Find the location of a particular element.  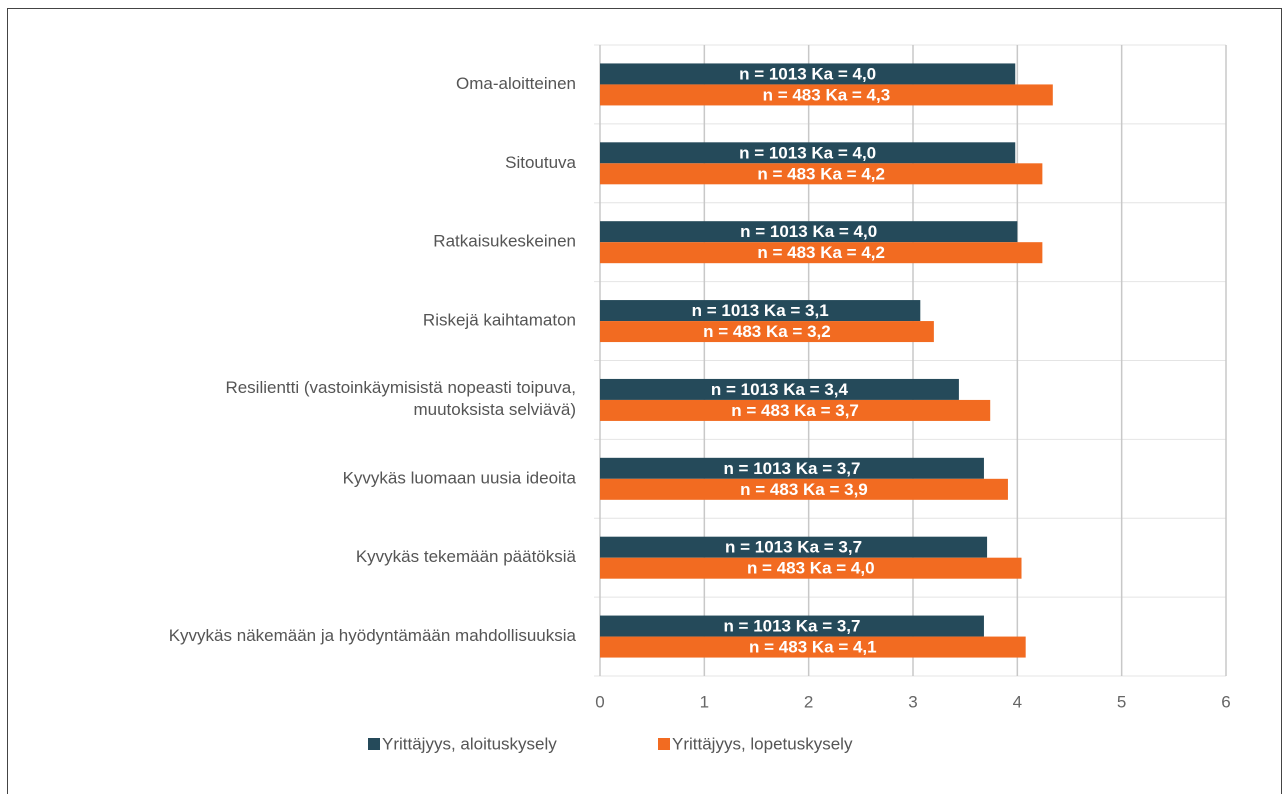

value-label: n = 483 Ka = 4,1 is located at coordinates (813, 647).